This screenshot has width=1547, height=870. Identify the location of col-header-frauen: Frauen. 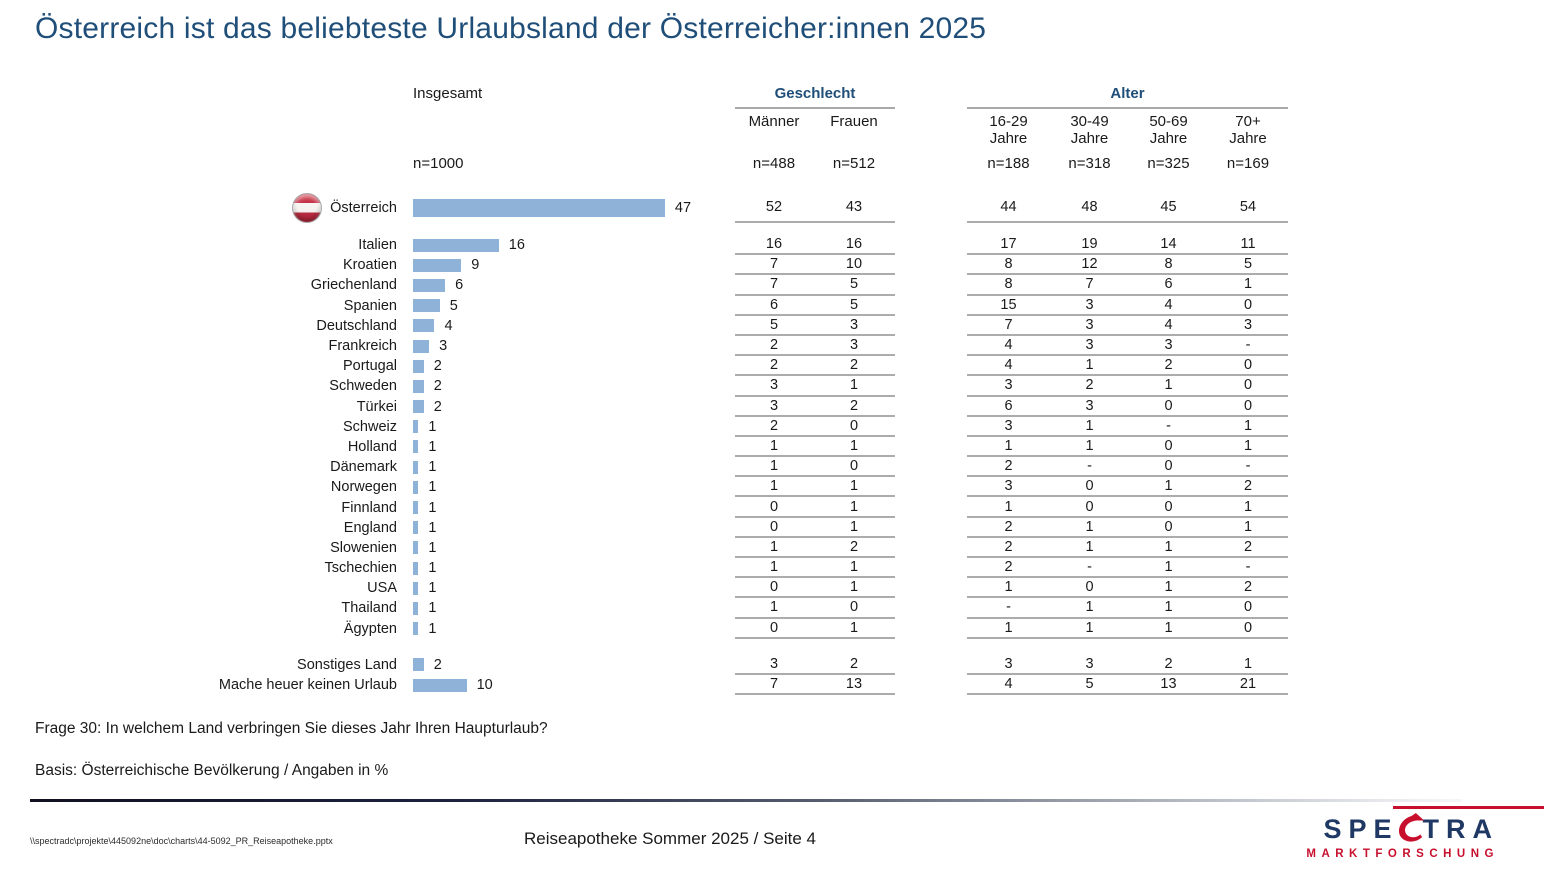
(854, 121).